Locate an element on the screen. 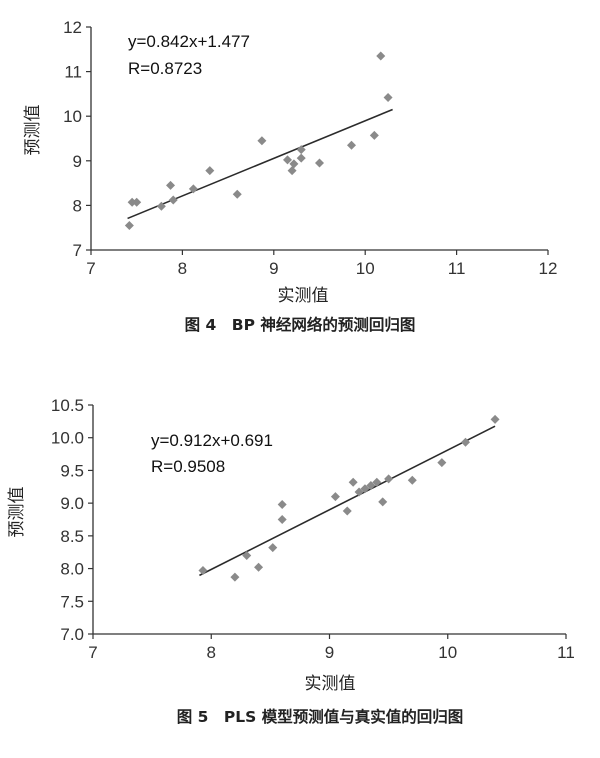 This screenshot has width=600, height=758. chart1-y-tick-label: 11 is located at coordinates (73, 72).